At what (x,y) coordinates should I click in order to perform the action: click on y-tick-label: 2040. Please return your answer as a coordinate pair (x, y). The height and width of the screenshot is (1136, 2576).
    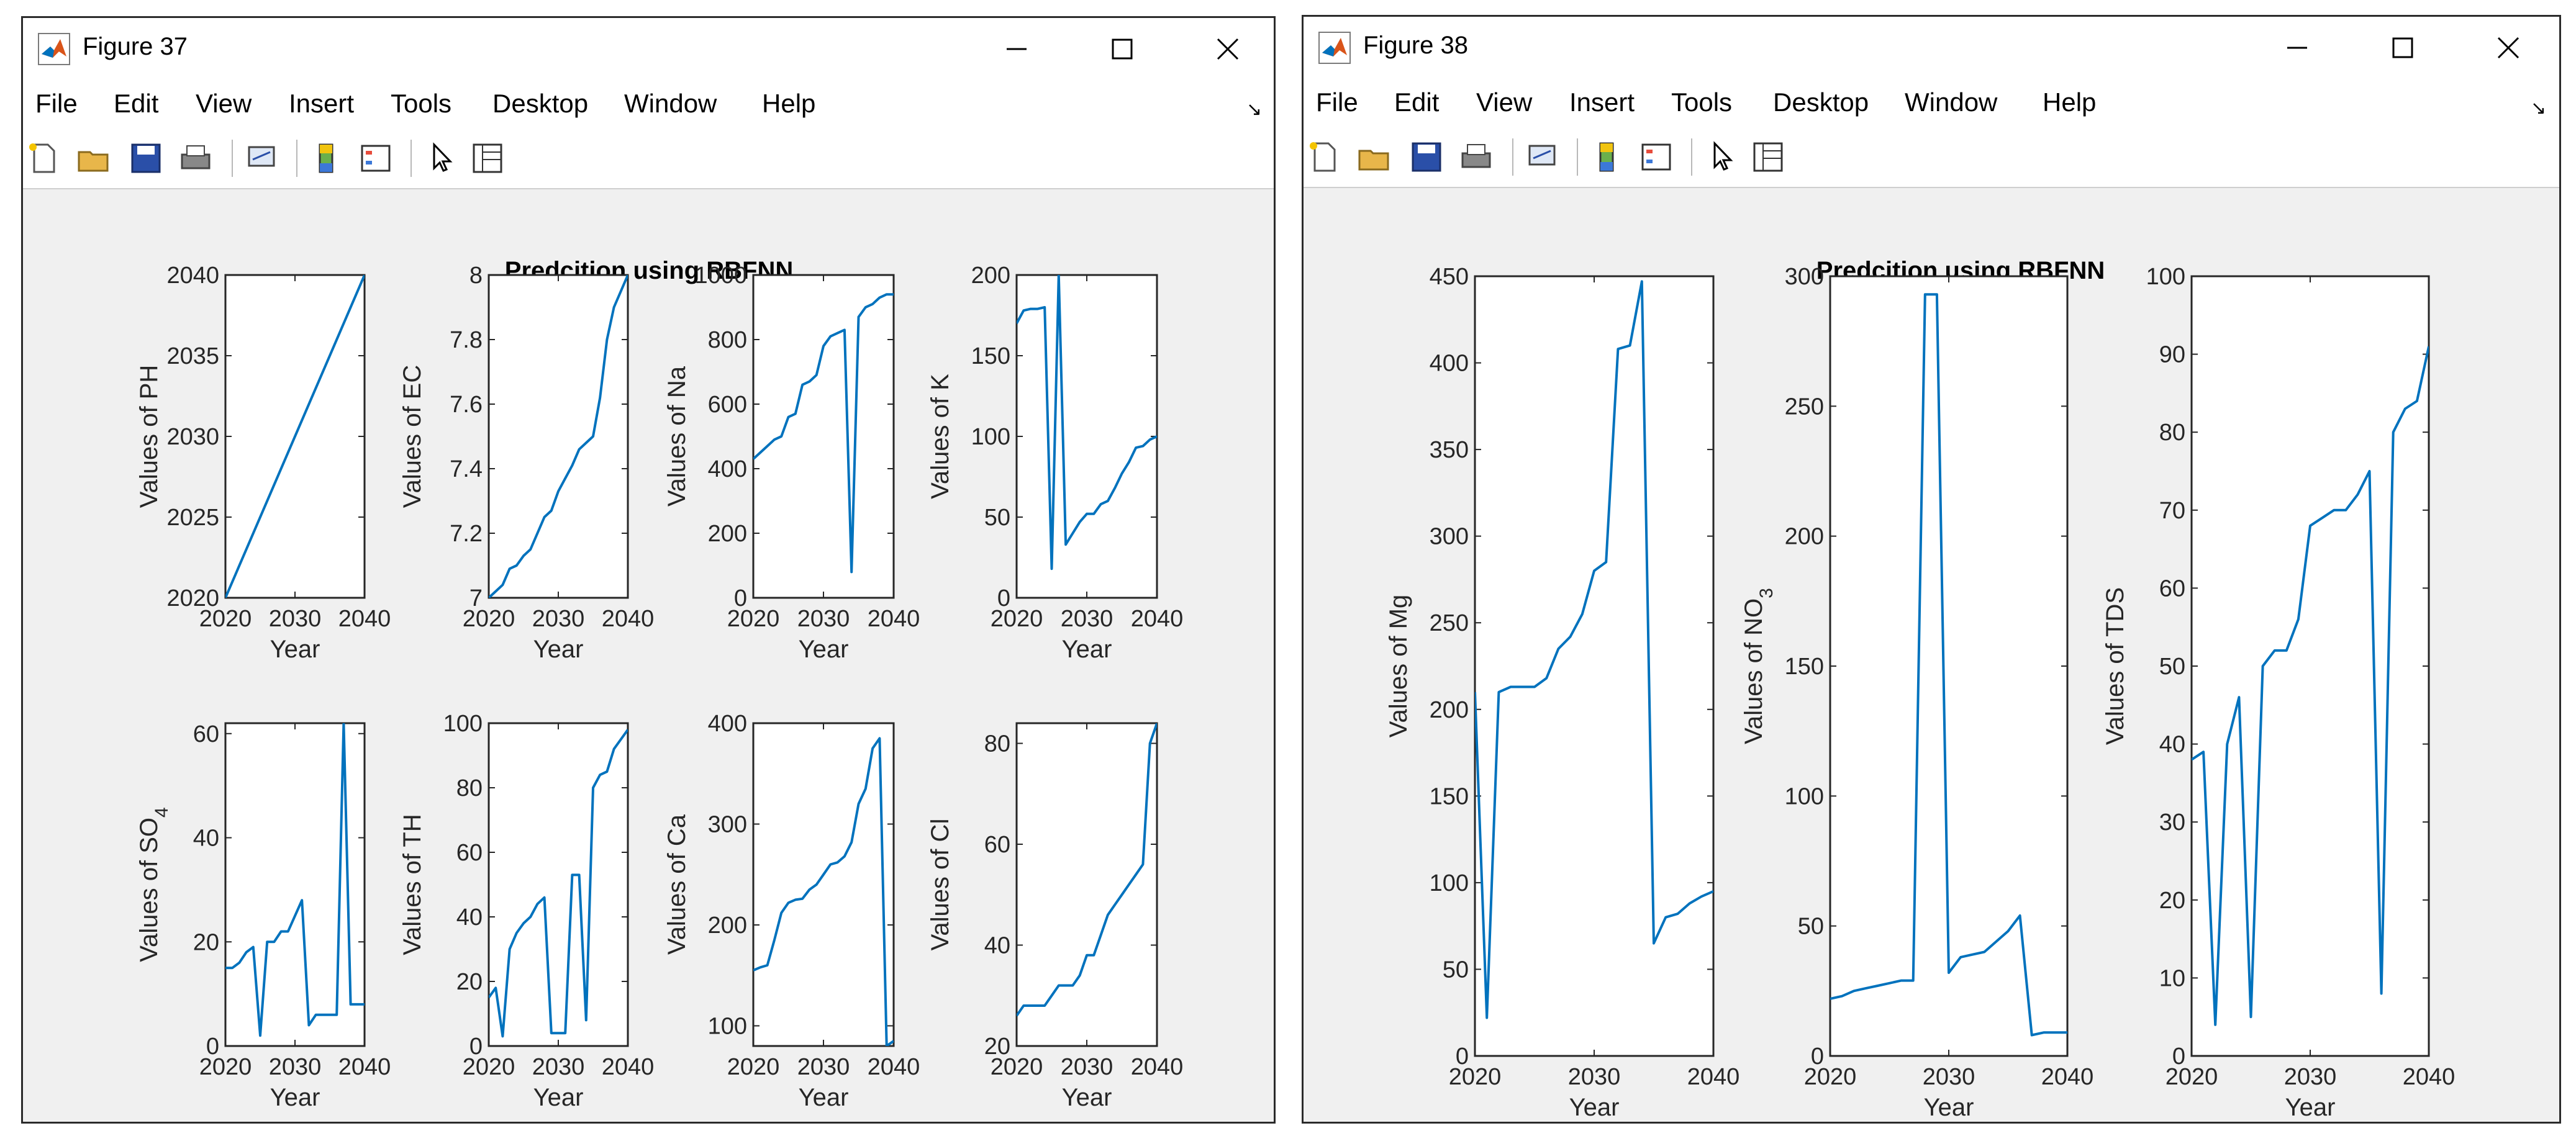
    Looking at the image, I should click on (192, 276).